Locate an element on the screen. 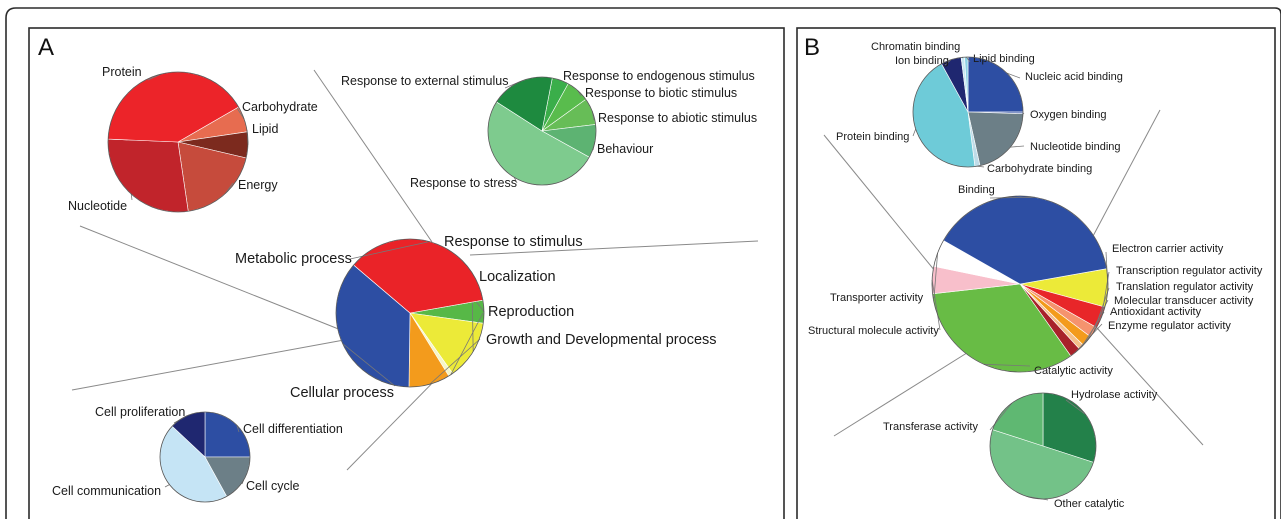  label-ion-binding: Ion binding is located at coordinates (922, 61).